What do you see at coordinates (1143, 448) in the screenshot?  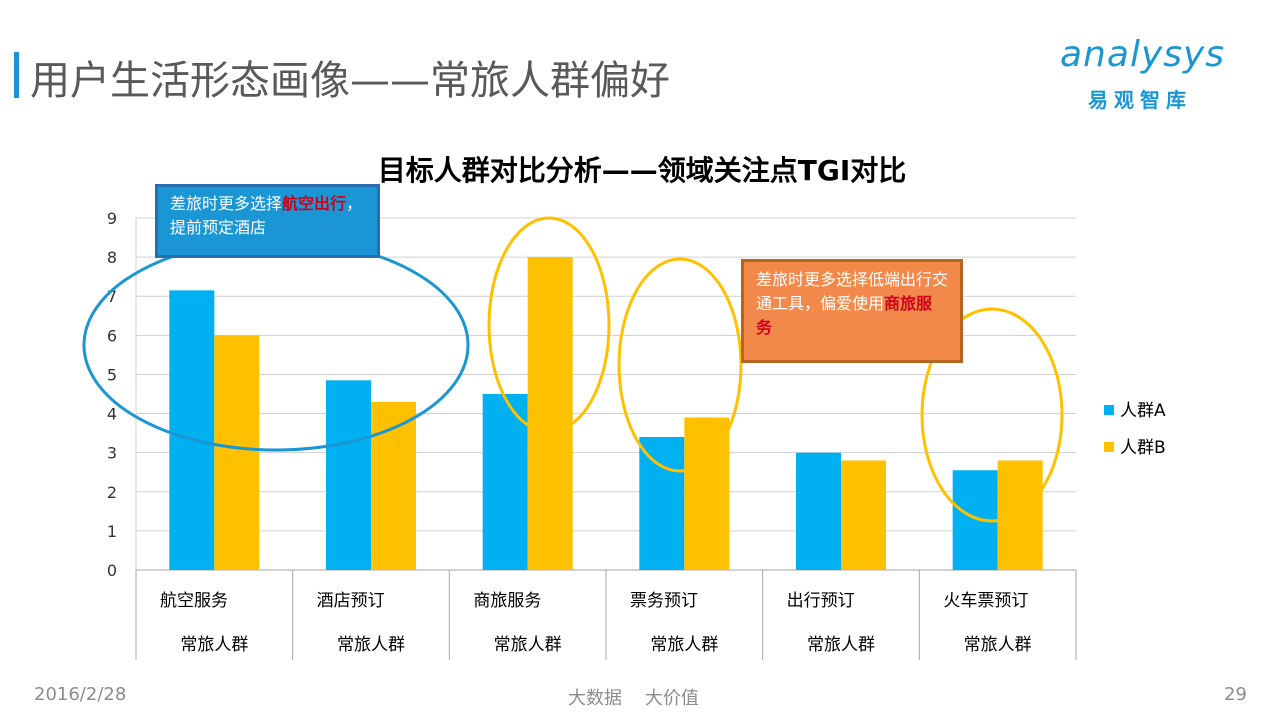 I see `legend-label-b: 人群B` at bounding box center [1143, 448].